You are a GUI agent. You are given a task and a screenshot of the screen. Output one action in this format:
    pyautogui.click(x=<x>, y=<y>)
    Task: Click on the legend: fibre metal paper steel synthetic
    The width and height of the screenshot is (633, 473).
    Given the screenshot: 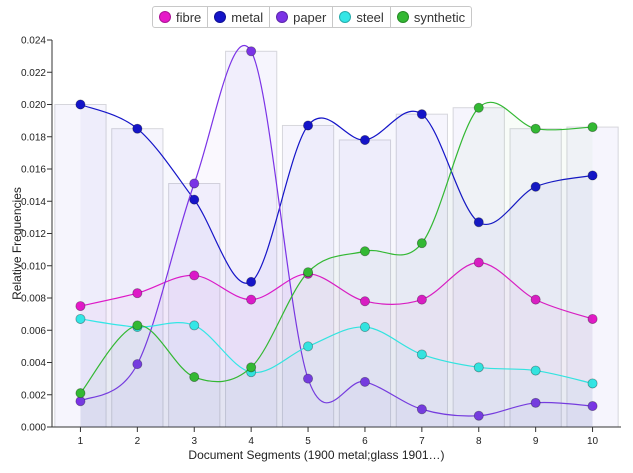 What is the action you would take?
    pyautogui.click(x=312, y=17)
    